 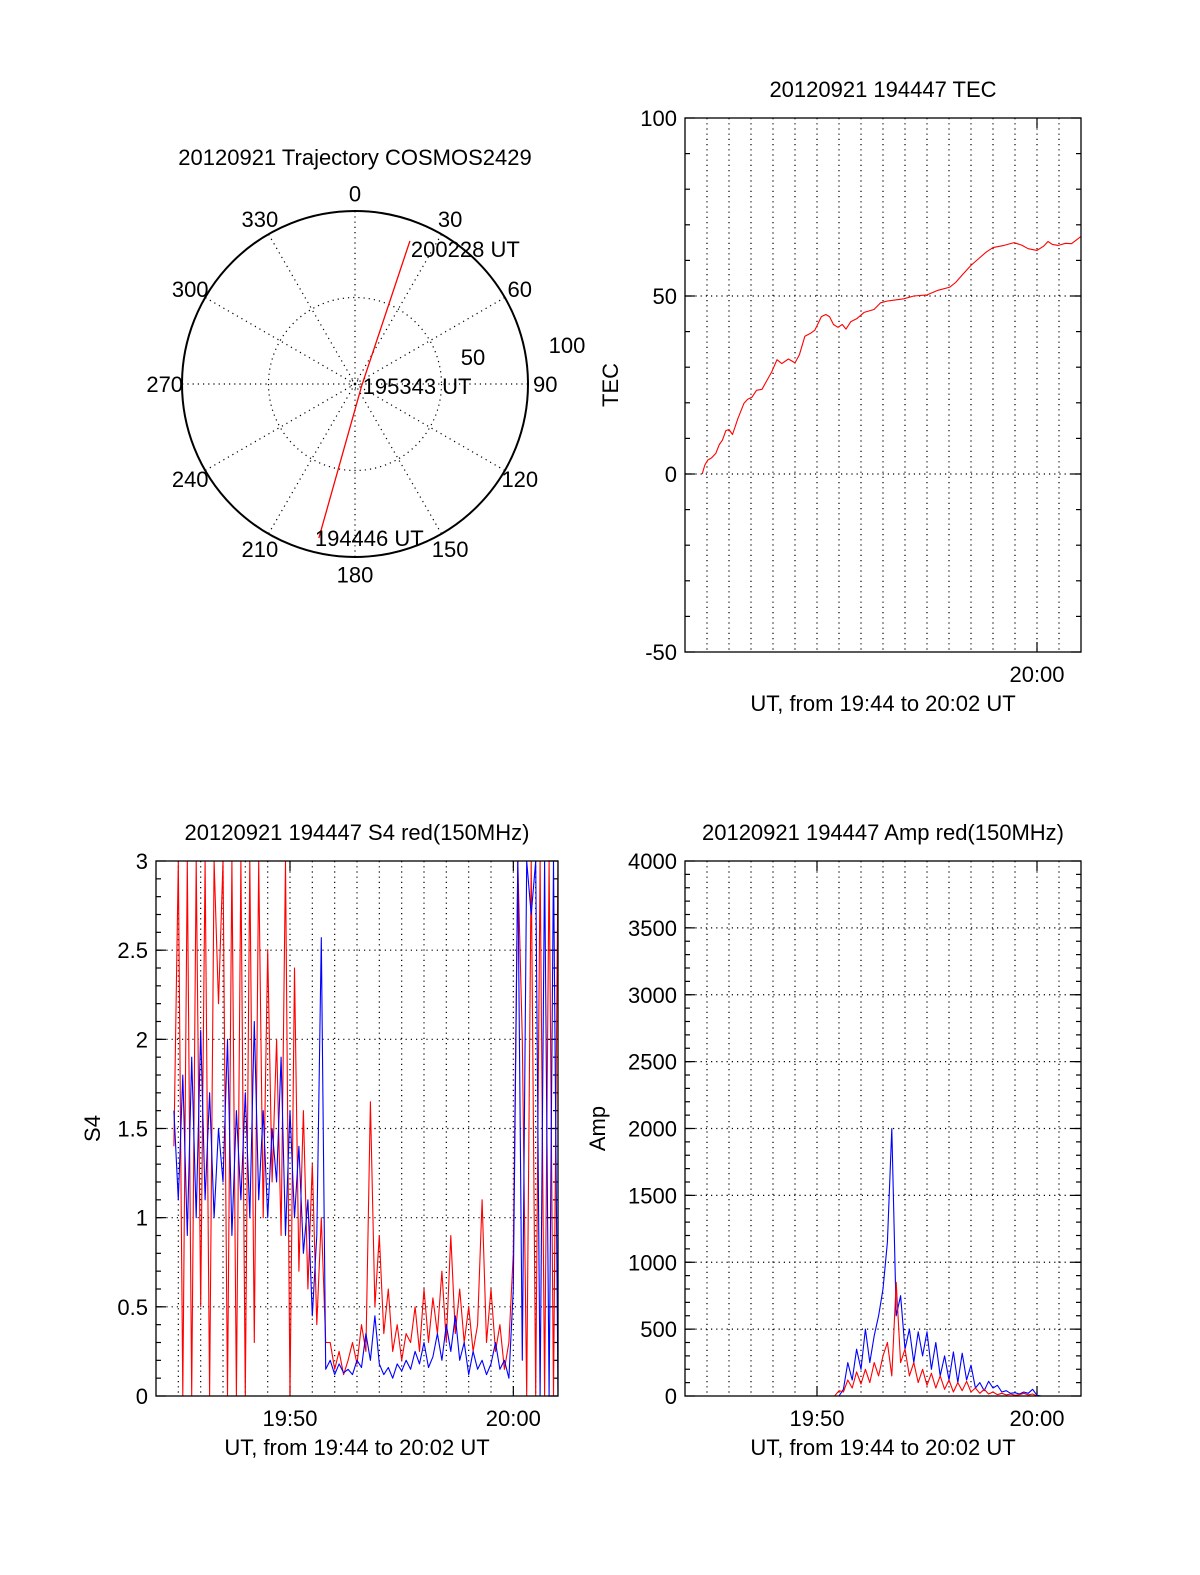 What do you see at coordinates (652, 1262) in the screenshot?
I see `y-tick-label: 1000` at bounding box center [652, 1262].